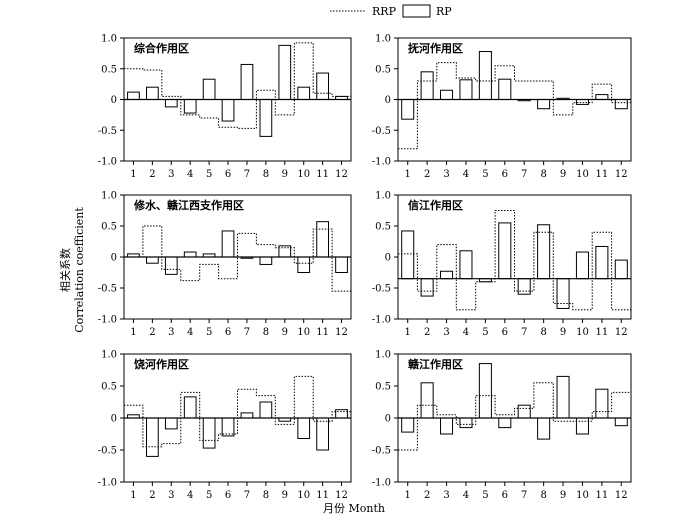  What do you see at coordinates (161, 364) in the screenshot?
I see `panel-title: 饶河作用区` at bounding box center [161, 364].